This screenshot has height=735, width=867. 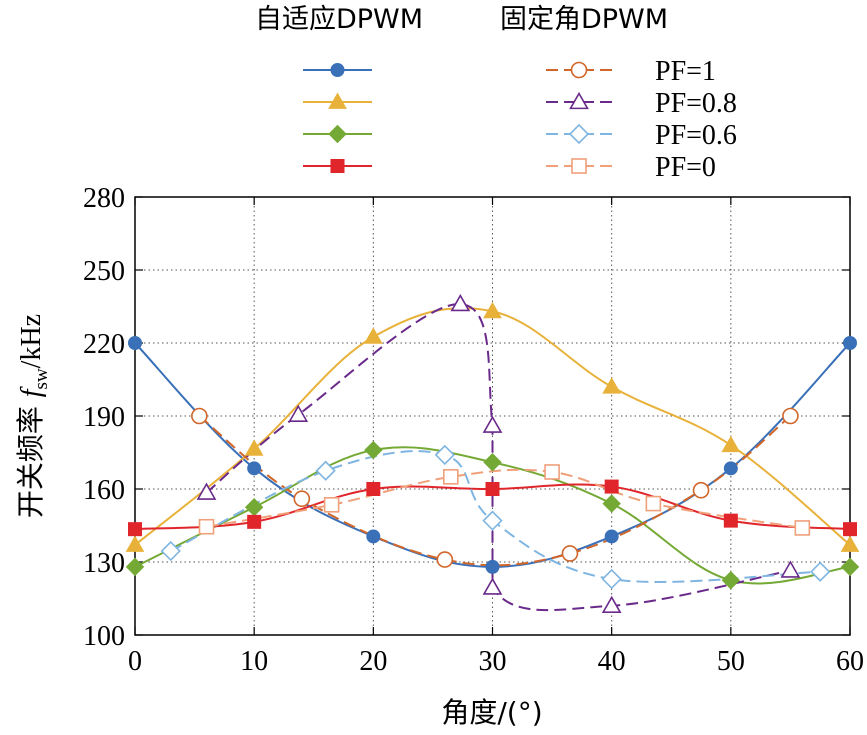 What do you see at coordinates (104, 490) in the screenshot?
I see `y-tick-label: 160` at bounding box center [104, 490].